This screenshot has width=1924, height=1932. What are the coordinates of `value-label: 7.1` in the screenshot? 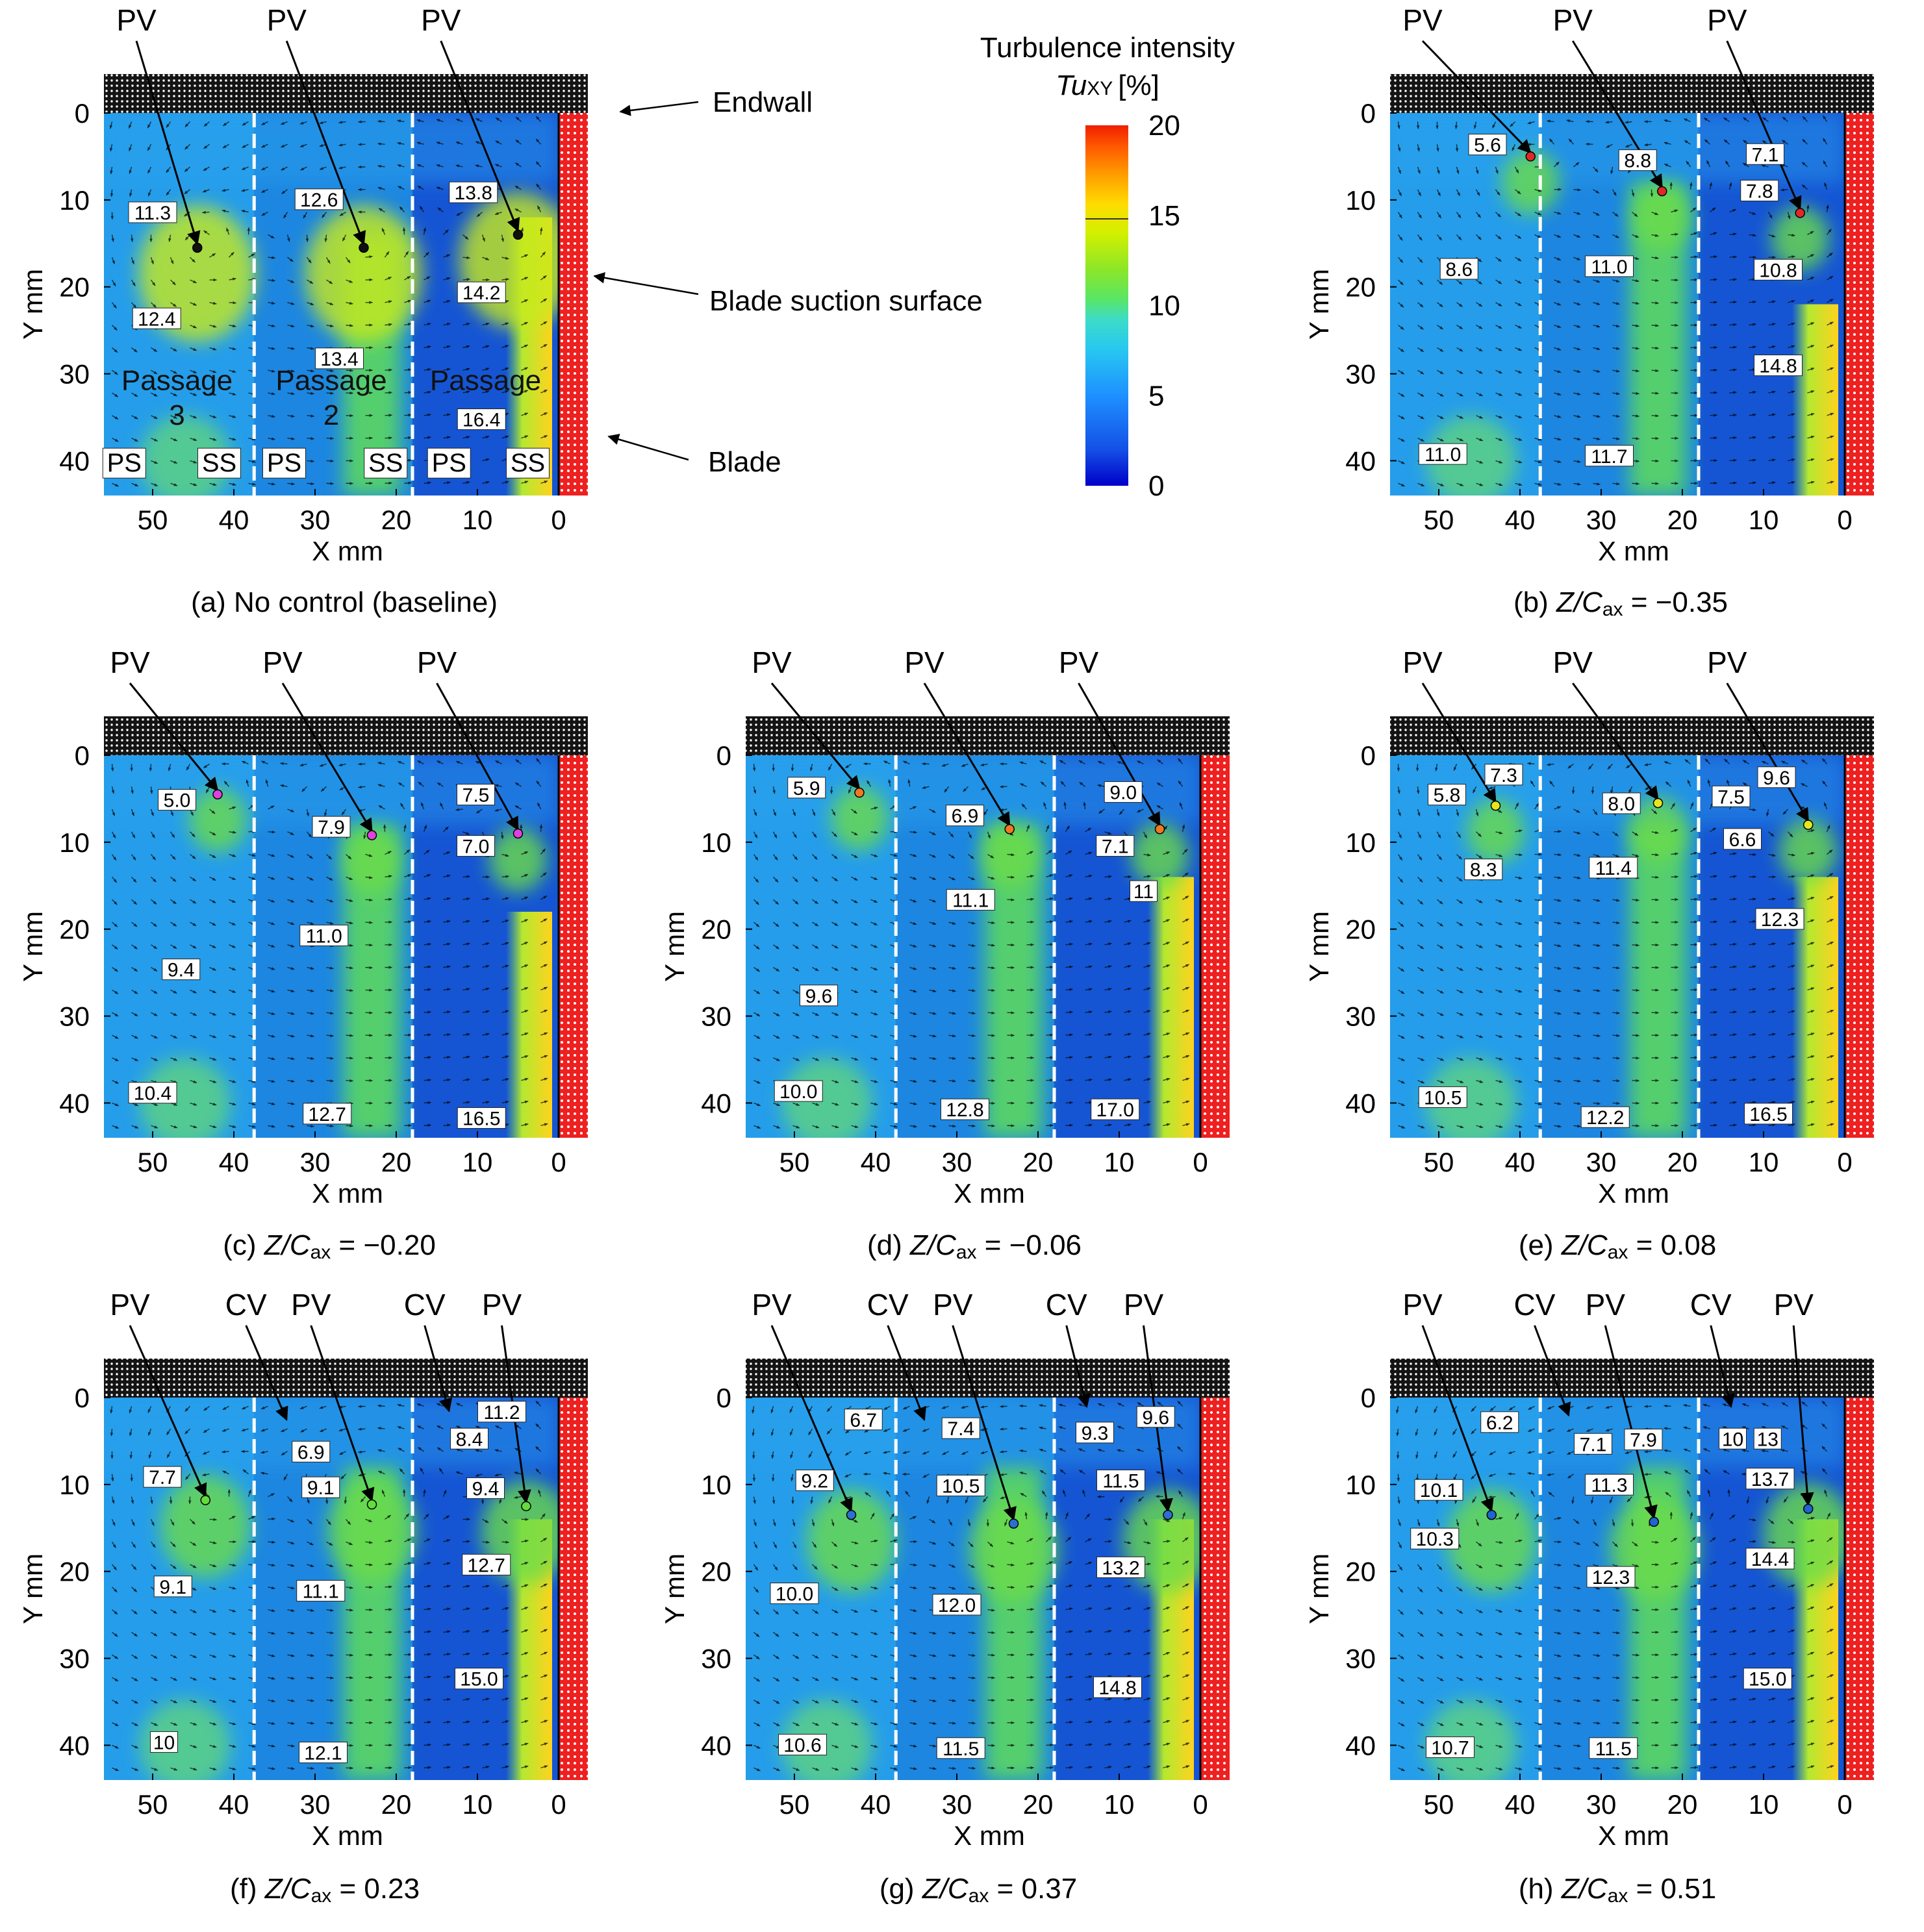 It's located at (1593, 1444).